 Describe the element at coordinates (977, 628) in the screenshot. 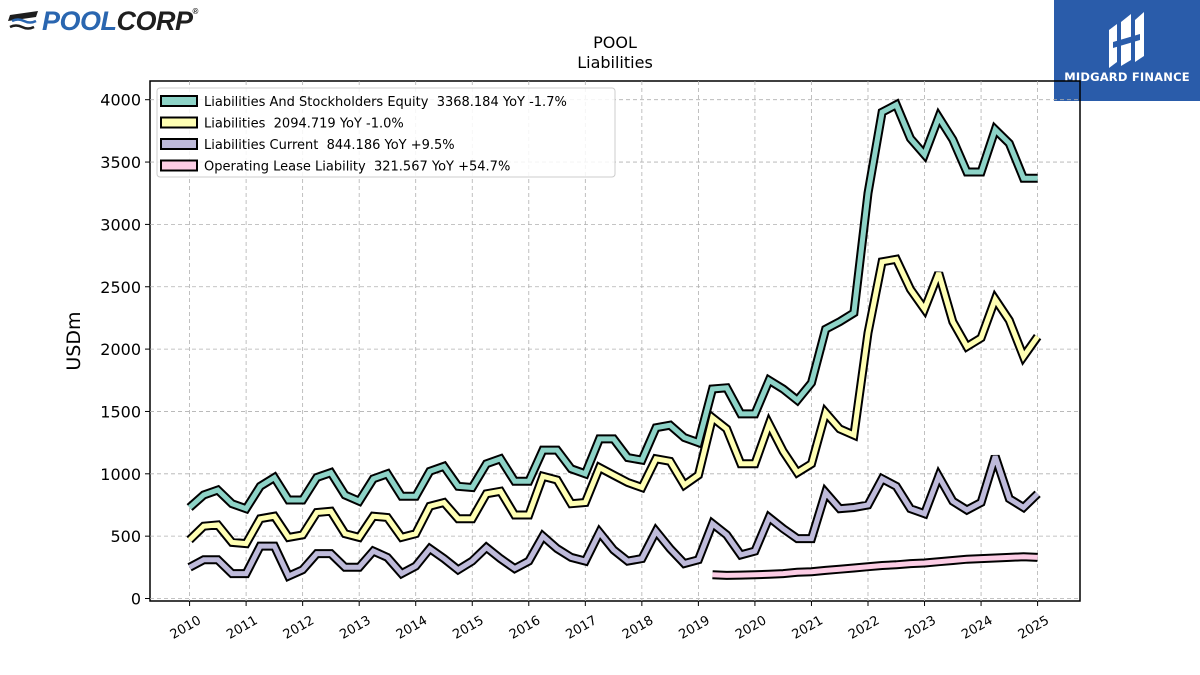

I see `x-tick-label: 2024` at that location.